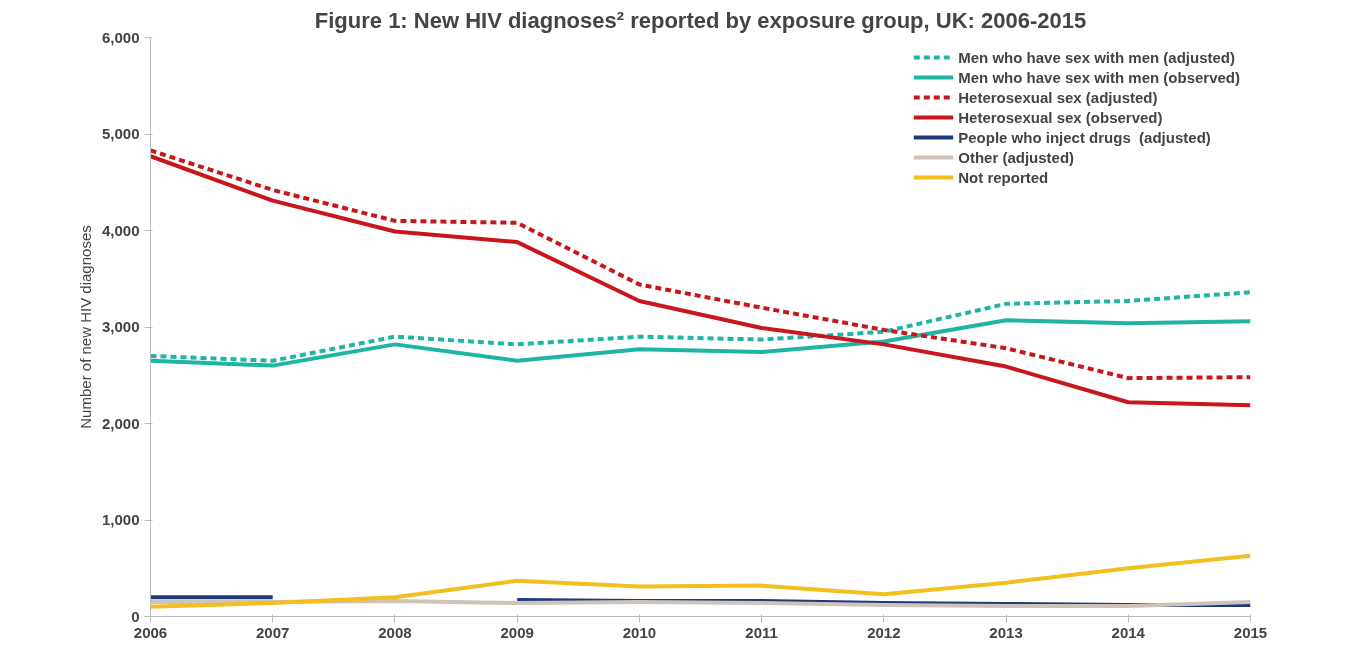 This screenshot has width=1356, height=656. Describe the element at coordinates (120, 133) in the screenshot. I see `y-tick-label: 5,000` at that location.